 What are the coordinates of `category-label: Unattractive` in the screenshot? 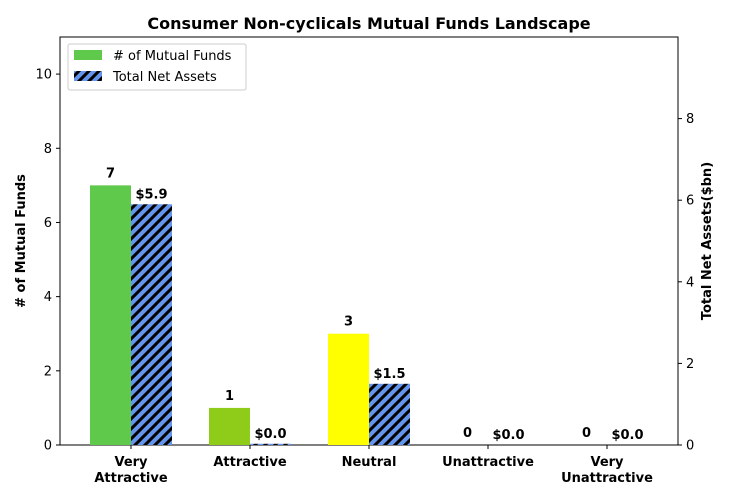 It's located at (488, 462).